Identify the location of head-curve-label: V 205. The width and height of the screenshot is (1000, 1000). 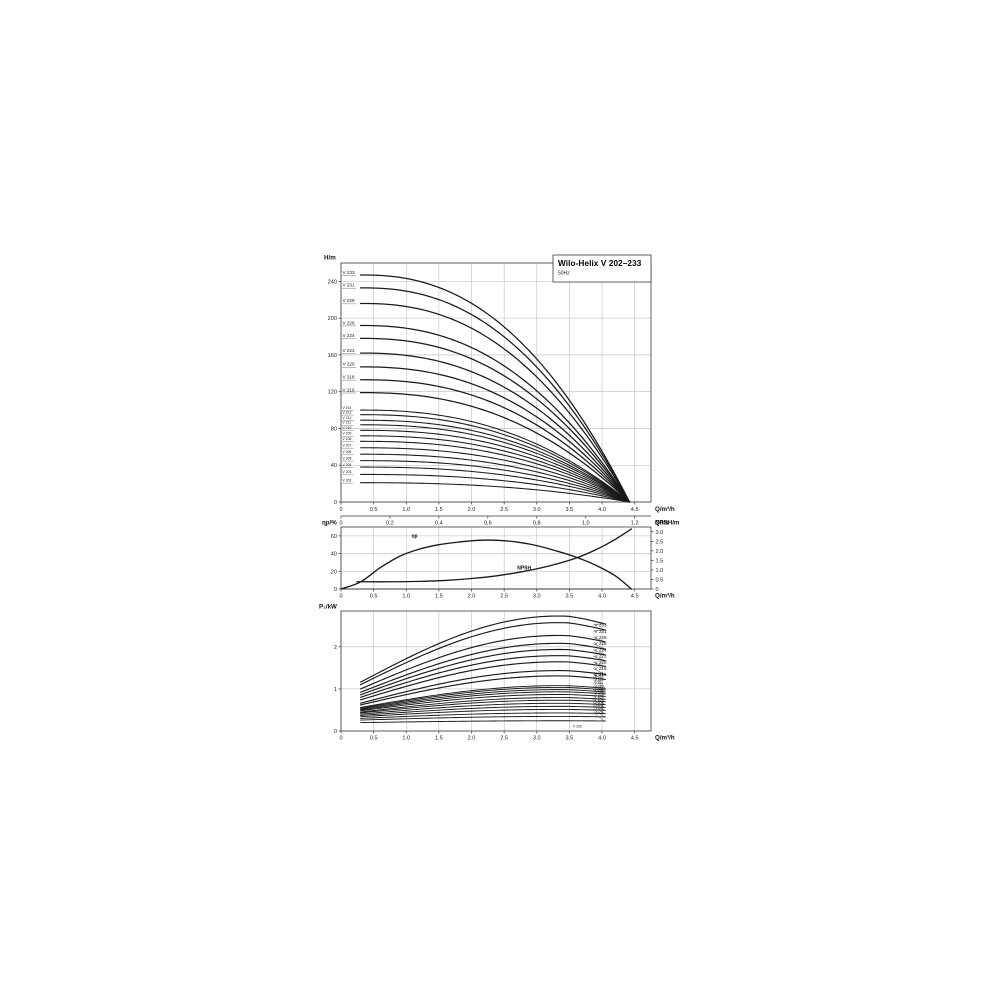
(347, 458).